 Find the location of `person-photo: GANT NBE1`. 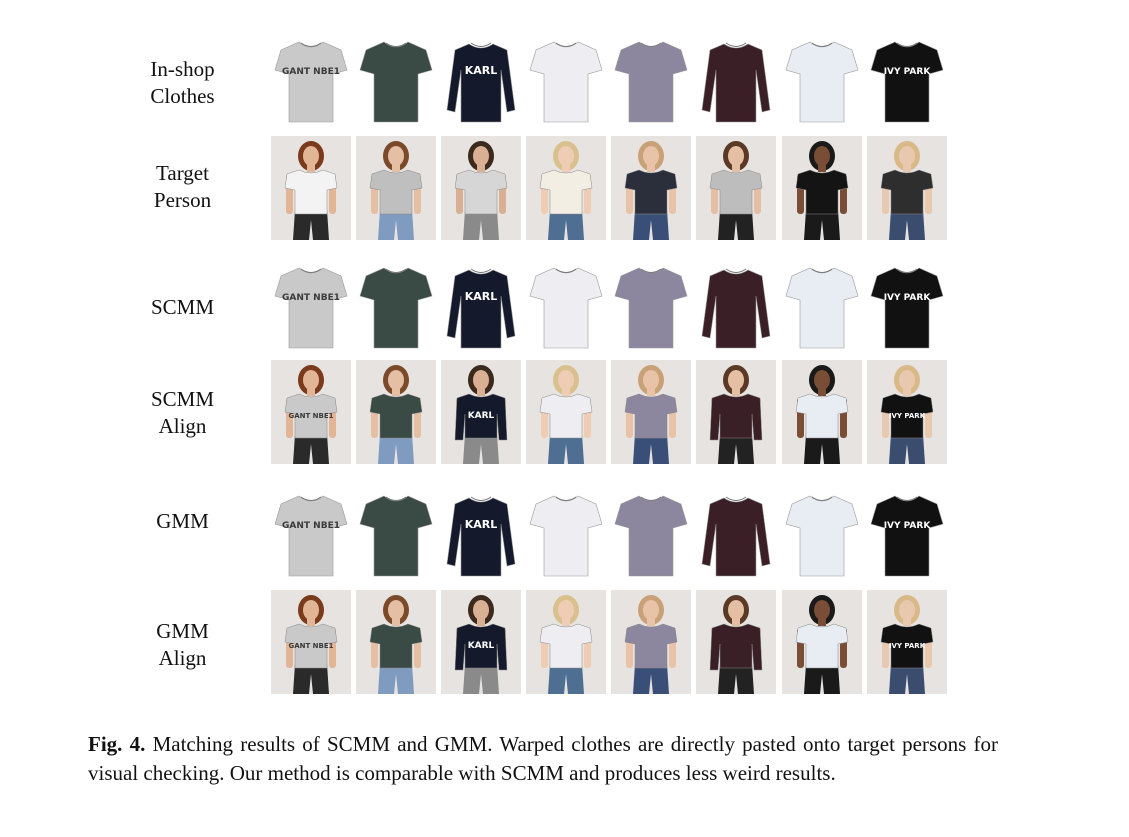

person-photo: GANT NBE1 is located at coordinates (311, 412).